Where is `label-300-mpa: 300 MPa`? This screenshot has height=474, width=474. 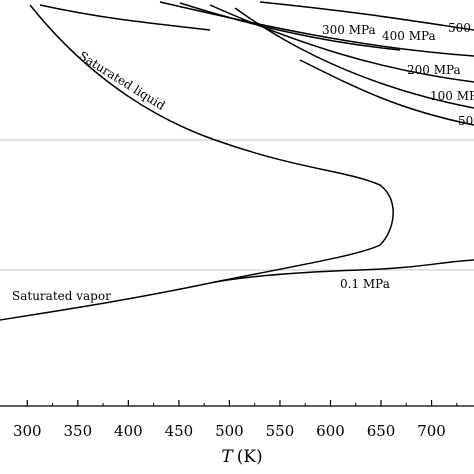
label-300-mpa: 300 MPa is located at coordinates (349, 30).